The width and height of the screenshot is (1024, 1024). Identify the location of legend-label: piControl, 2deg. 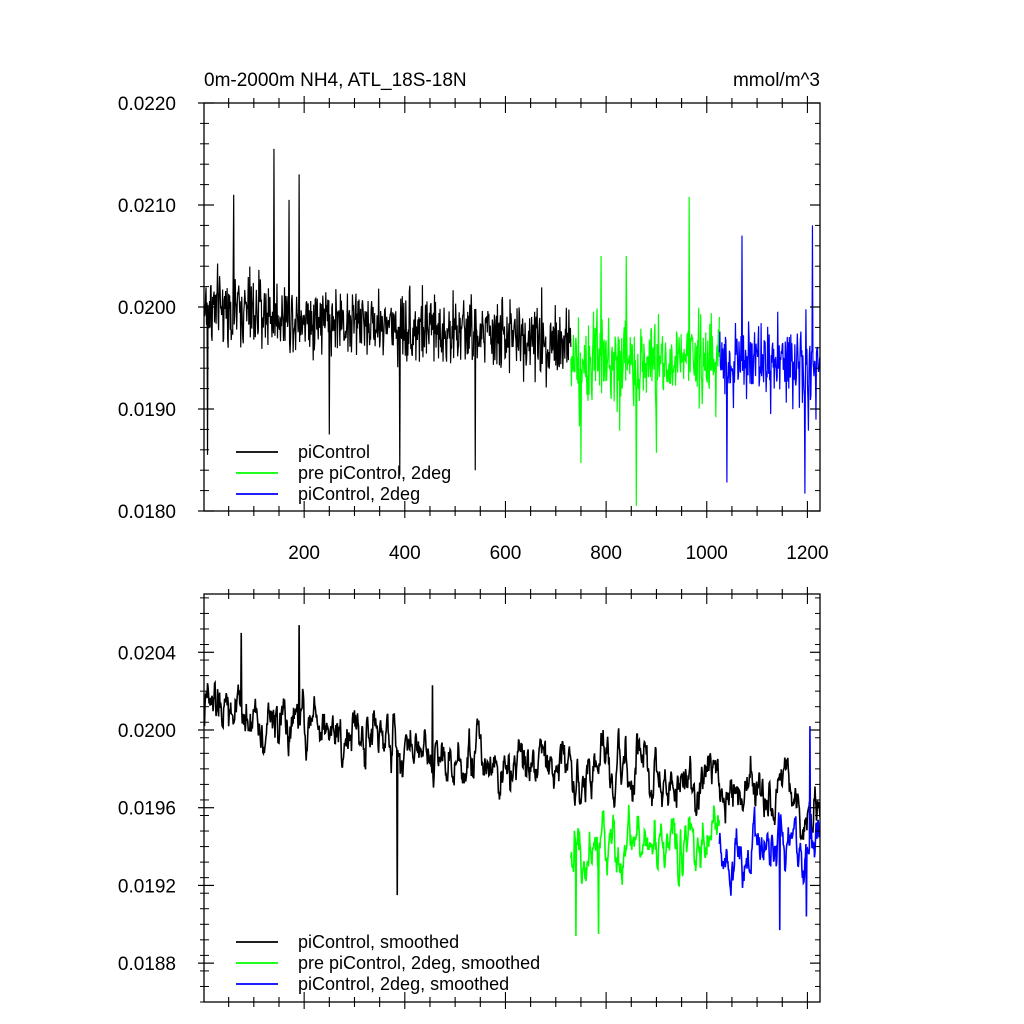
(359, 494).